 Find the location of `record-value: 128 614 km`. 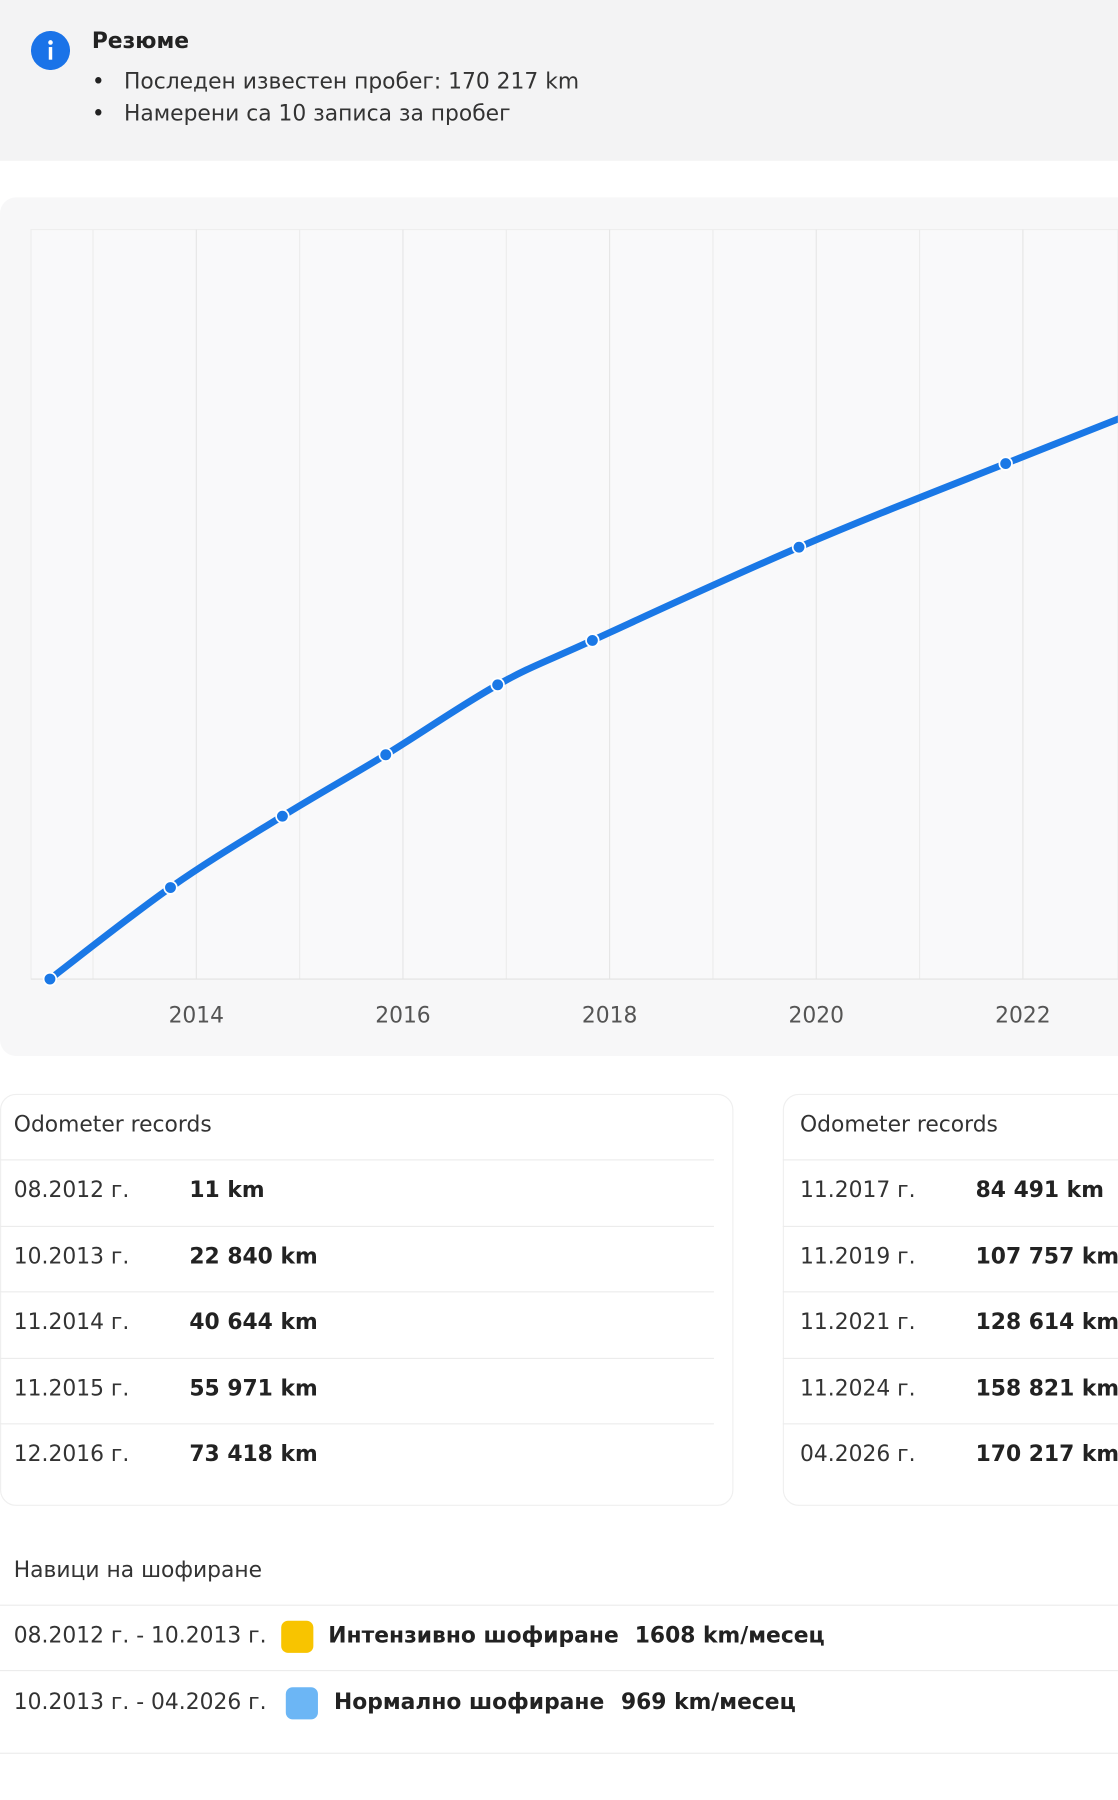

record-value: 128 614 km is located at coordinates (1046, 1322).